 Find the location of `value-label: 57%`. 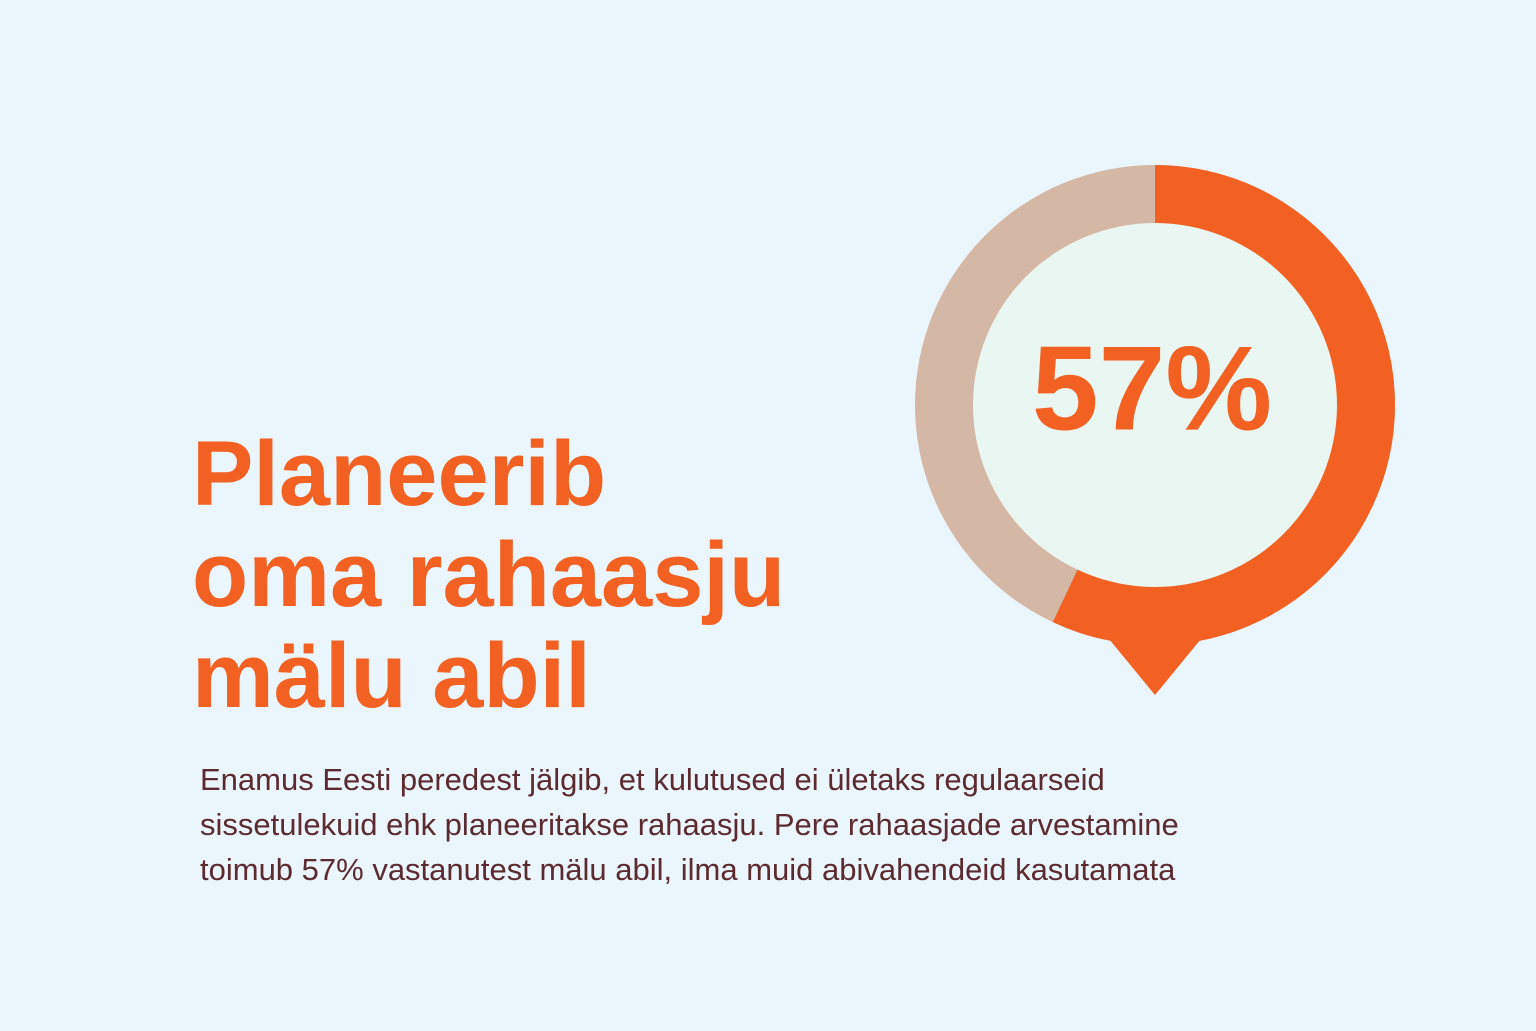

value-label: 57% is located at coordinates (1152, 389).